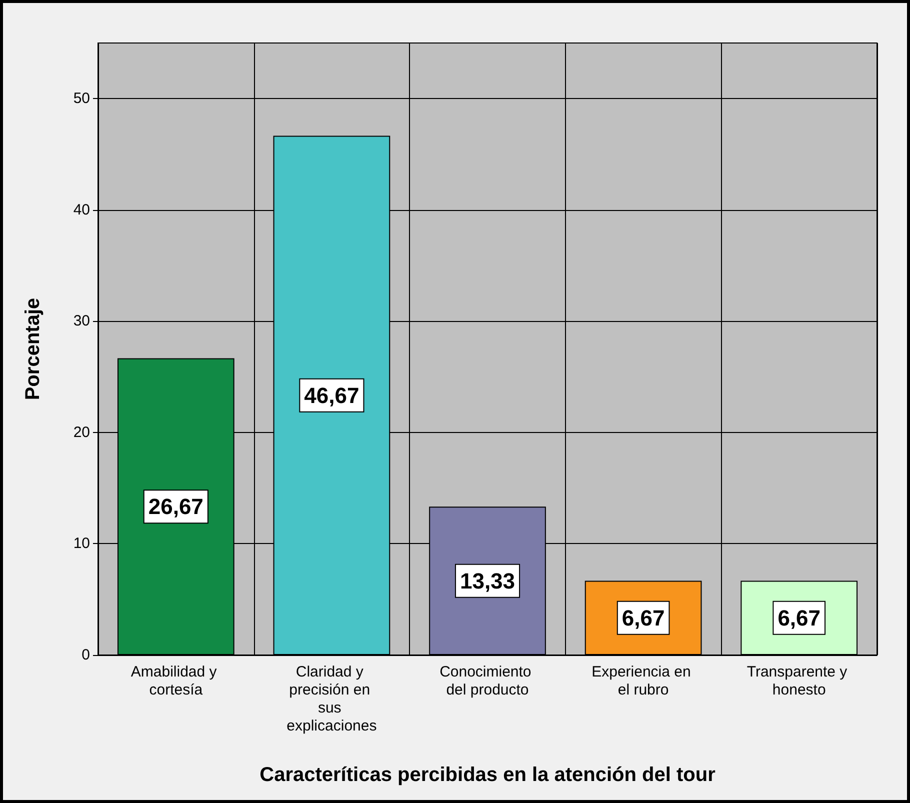 Image resolution: width=910 pixels, height=803 pixels. What do you see at coordinates (488, 681) in the screenshot?
I see `x-tick-label: Conocimiento del producto` at bounding box center [488, 681].